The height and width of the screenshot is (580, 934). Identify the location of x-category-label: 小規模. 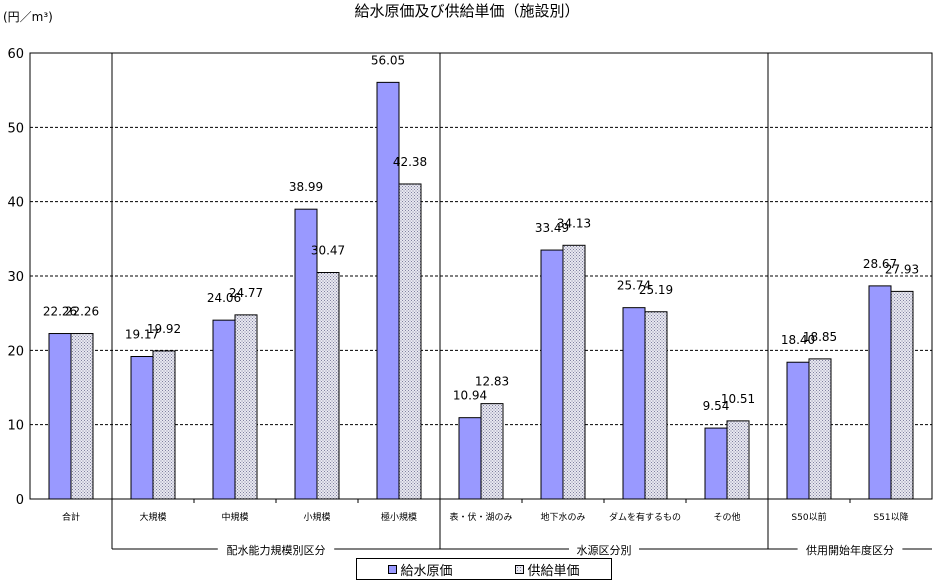
(316, 517).